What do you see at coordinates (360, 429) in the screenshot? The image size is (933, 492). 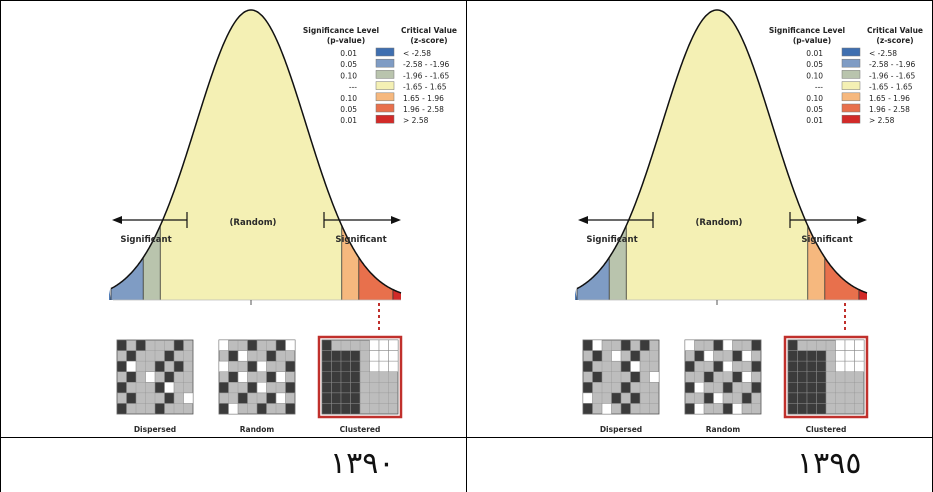 I see `map-label-clustered: Clustered` at bounding box center [360, 429].